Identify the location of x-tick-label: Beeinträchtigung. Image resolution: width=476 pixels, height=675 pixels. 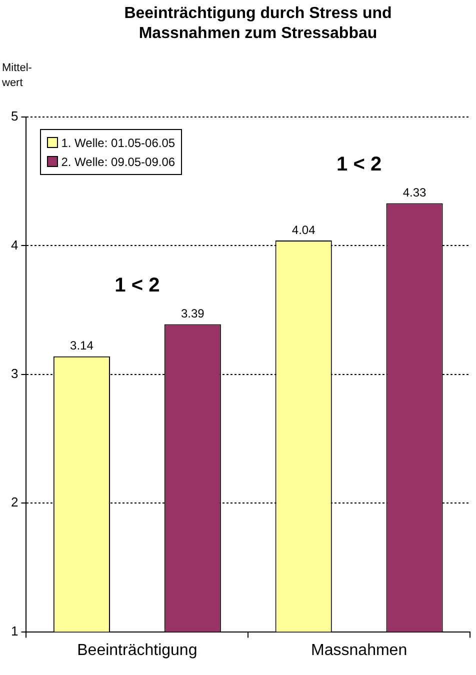
(137, 650).